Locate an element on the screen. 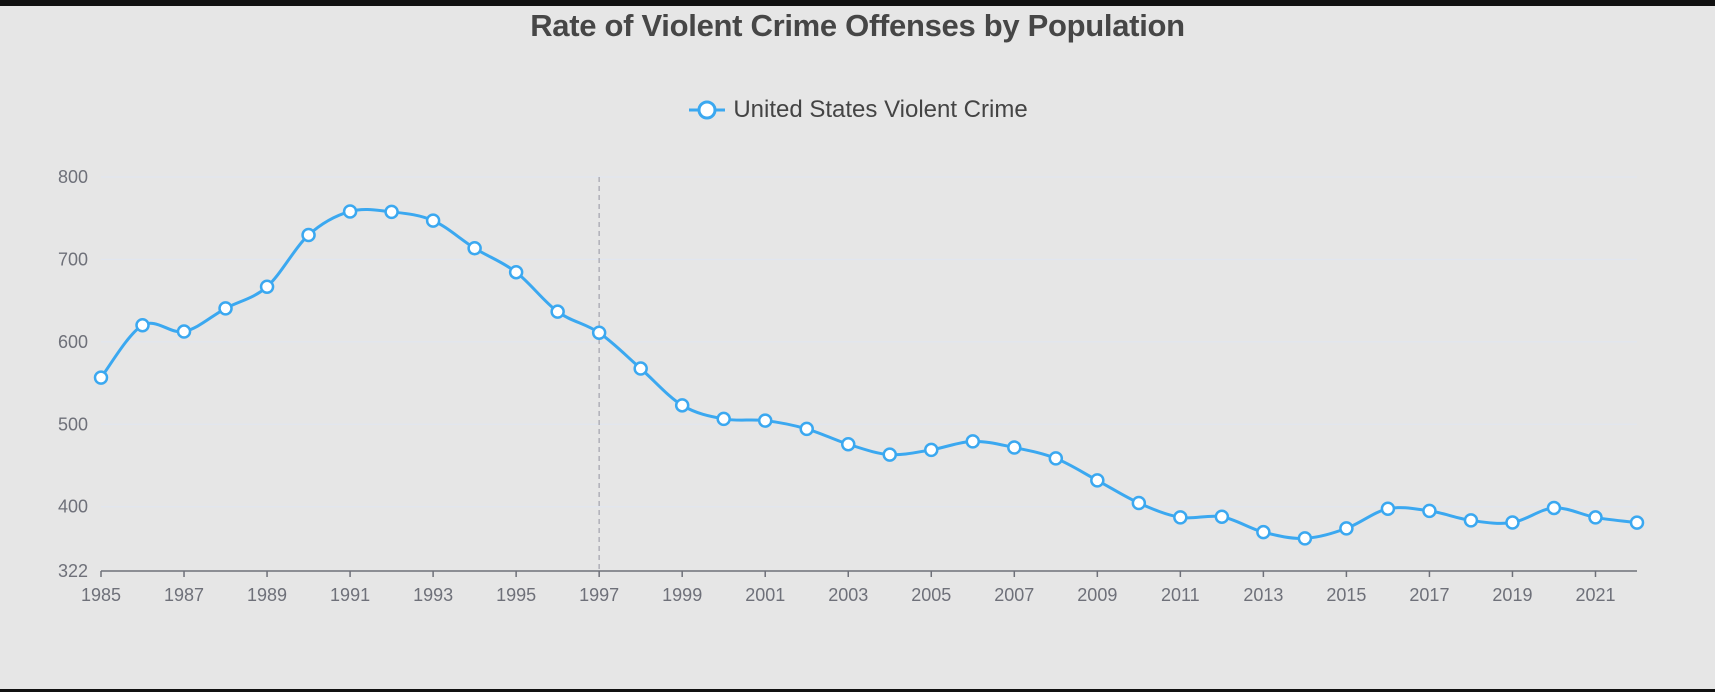  data-point-2007 is located at coordinates (1014, 447).